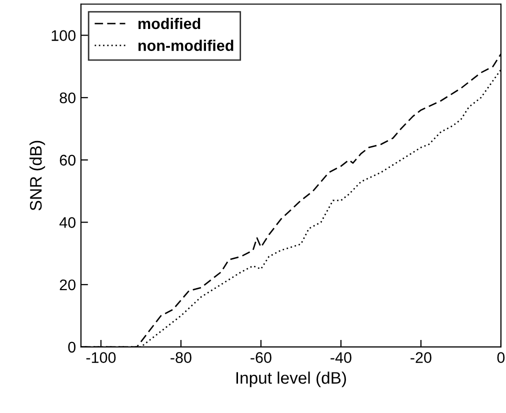 Image resolution: width=506 pixels, height=413 pixels. What do you see at coordinates (261, 358) in the screenshot?
I see `x-tick-label: -60` at bounding box center [261, 358].